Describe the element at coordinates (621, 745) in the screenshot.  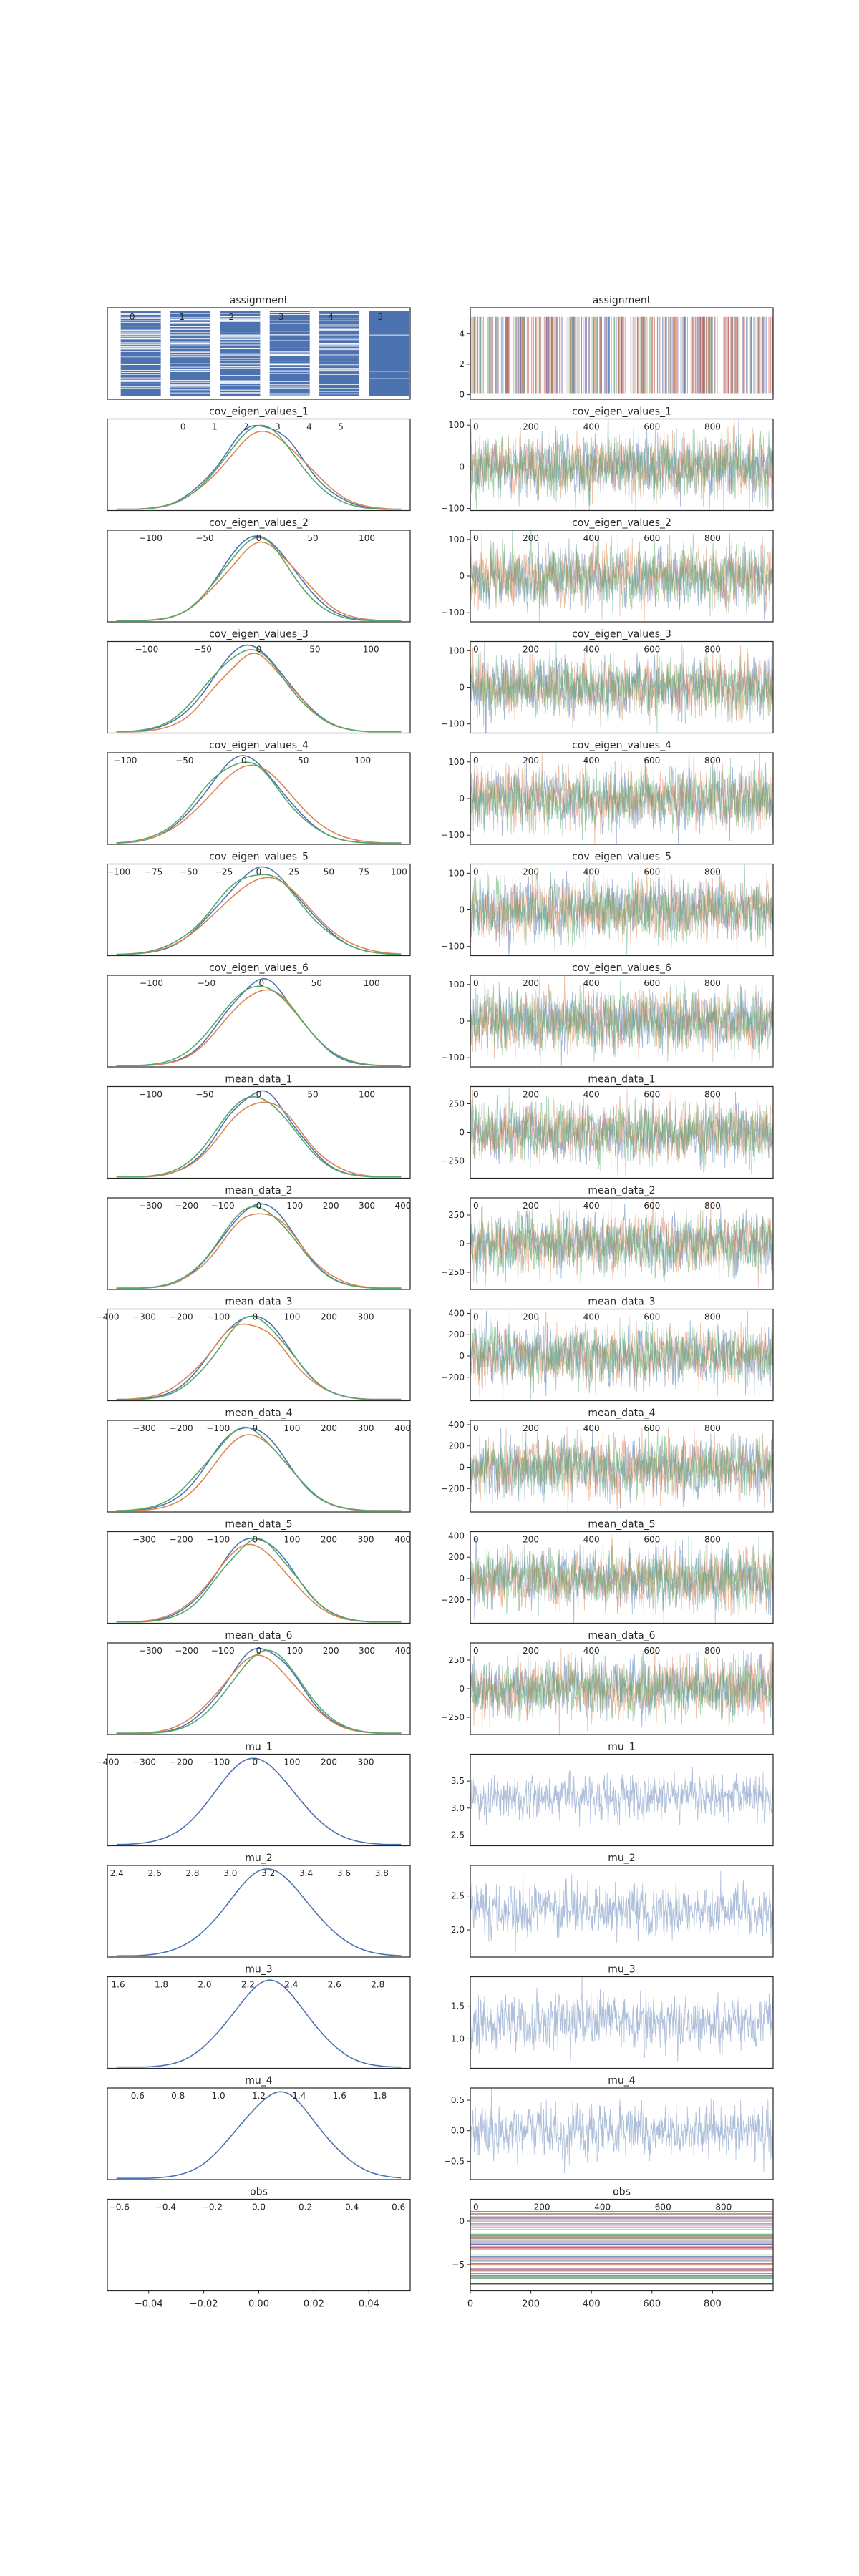
I see `right-panel-title: cov_eigen_values_4` at that location.